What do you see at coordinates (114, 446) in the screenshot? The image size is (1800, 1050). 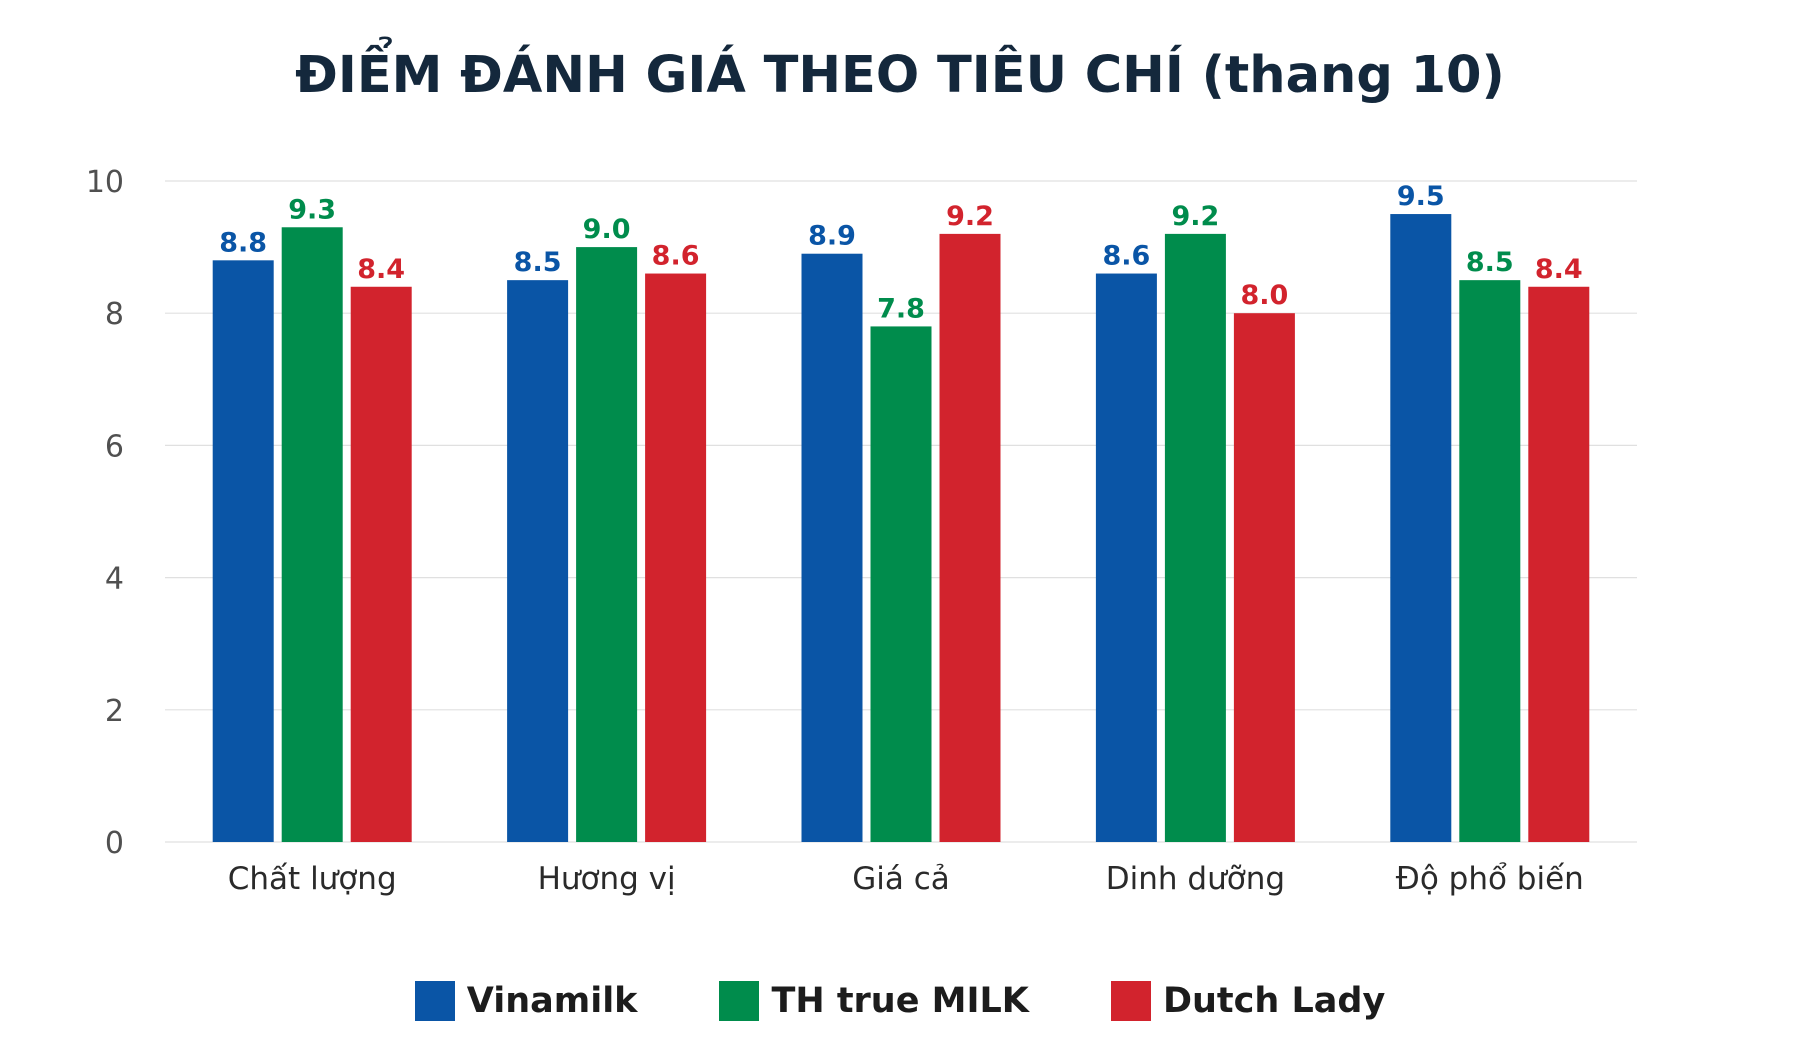 I see `y-tick-label-6: 6` at bounding box center [114, 446].